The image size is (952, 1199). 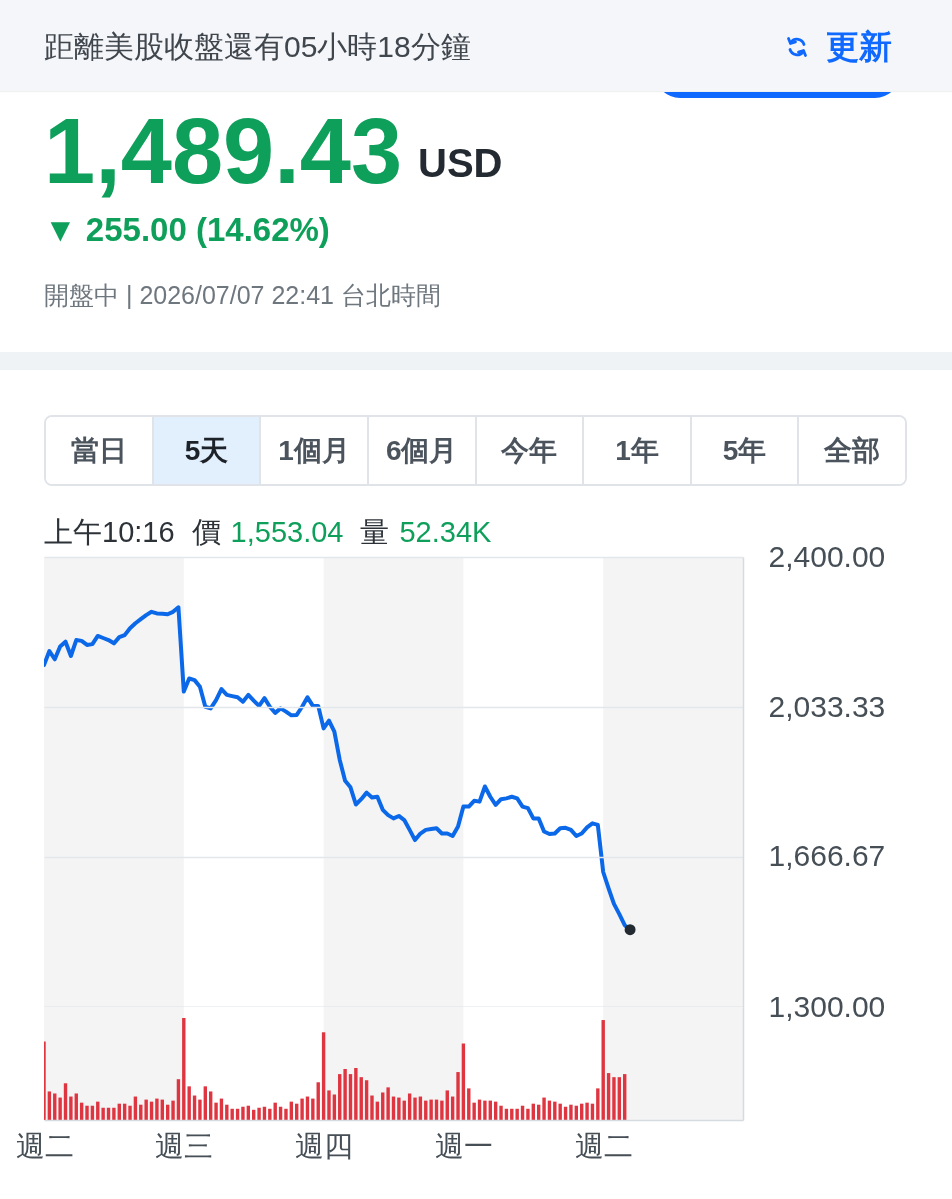 What do you see at coordinates (324, 1145) in the screenshot?
I see `x-tick-label: 週四` at bounding box center [324, 1145].